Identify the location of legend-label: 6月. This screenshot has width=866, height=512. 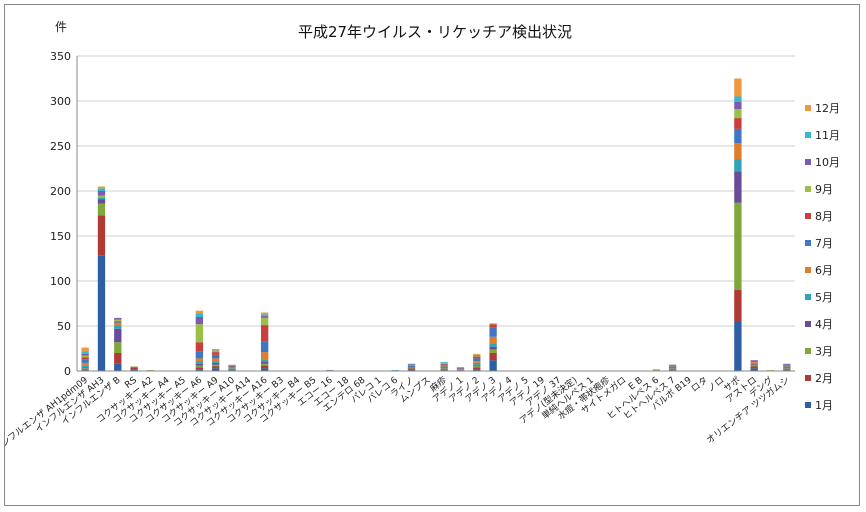
(824, 270).